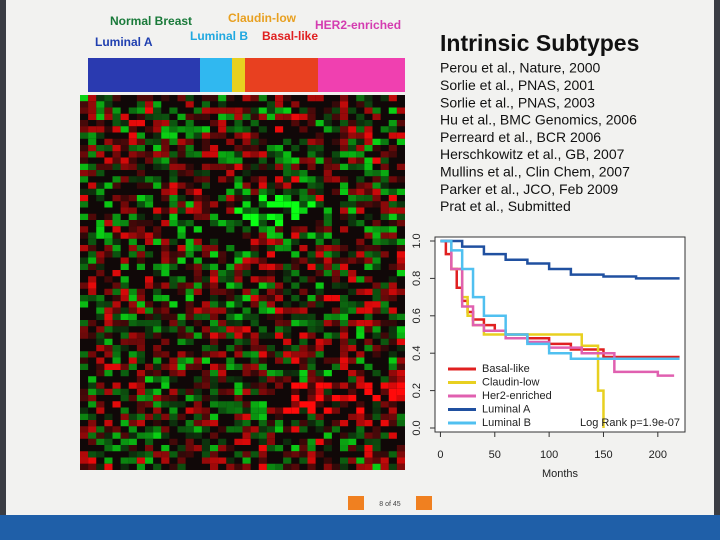  I want to click on next-button, so click(424, 503).